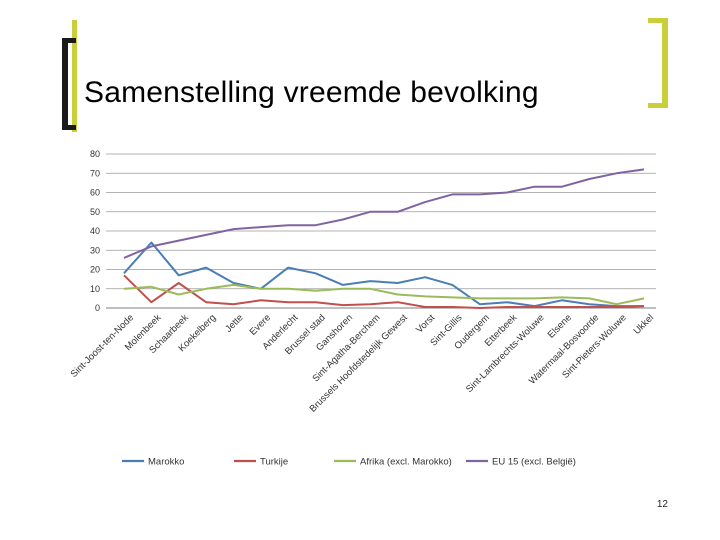 This screenshot has height=540, width=720. Describe the element at coordinates (425, 323) in the screenshot. I see `x-tick-label: Vorst` at that location.